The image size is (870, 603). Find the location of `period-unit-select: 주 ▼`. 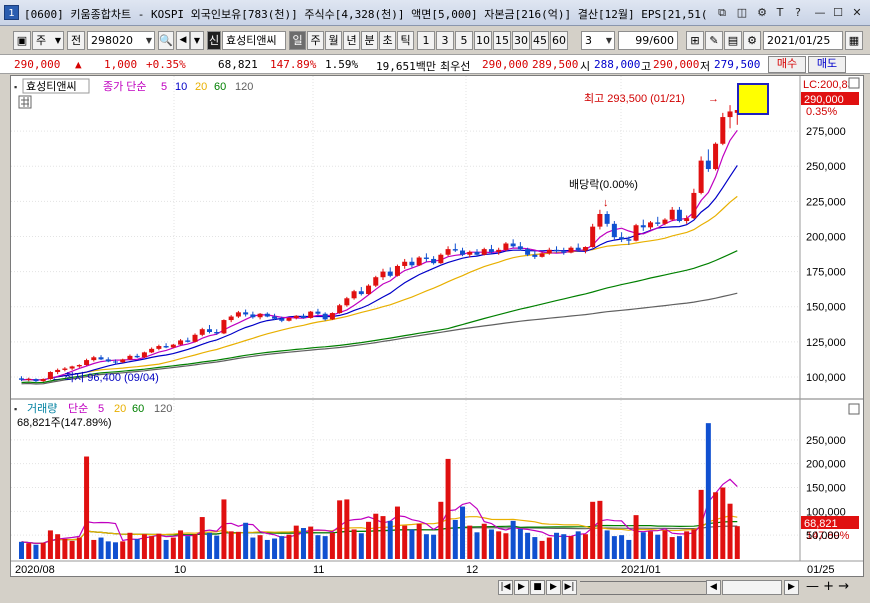

period-unit-select: 주 ▼ is located at coordinates (48, 40).